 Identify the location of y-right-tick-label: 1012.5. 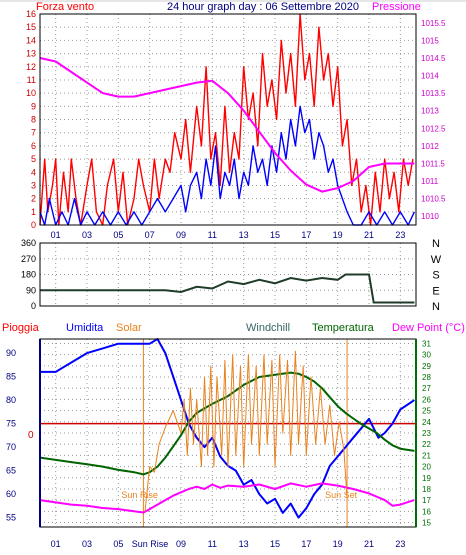
(433, 128).